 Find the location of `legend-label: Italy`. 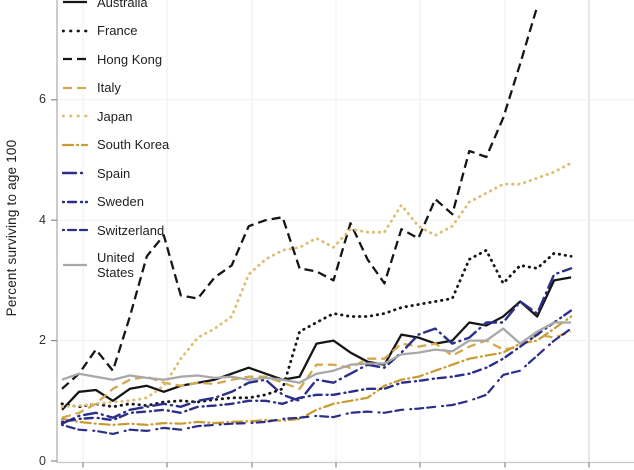

legend-label: Italy is located at coordinates (109, 87).